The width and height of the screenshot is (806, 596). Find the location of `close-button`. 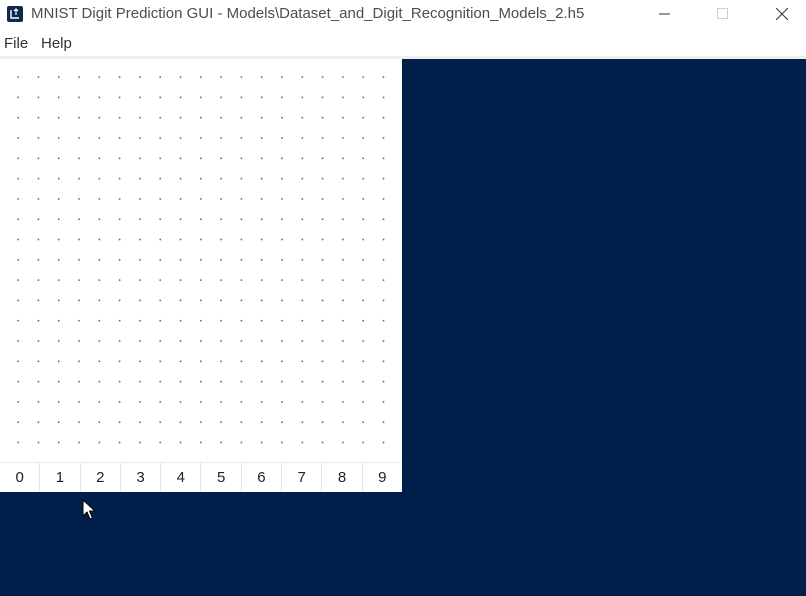

close-button is located at coordinates (781, 15).